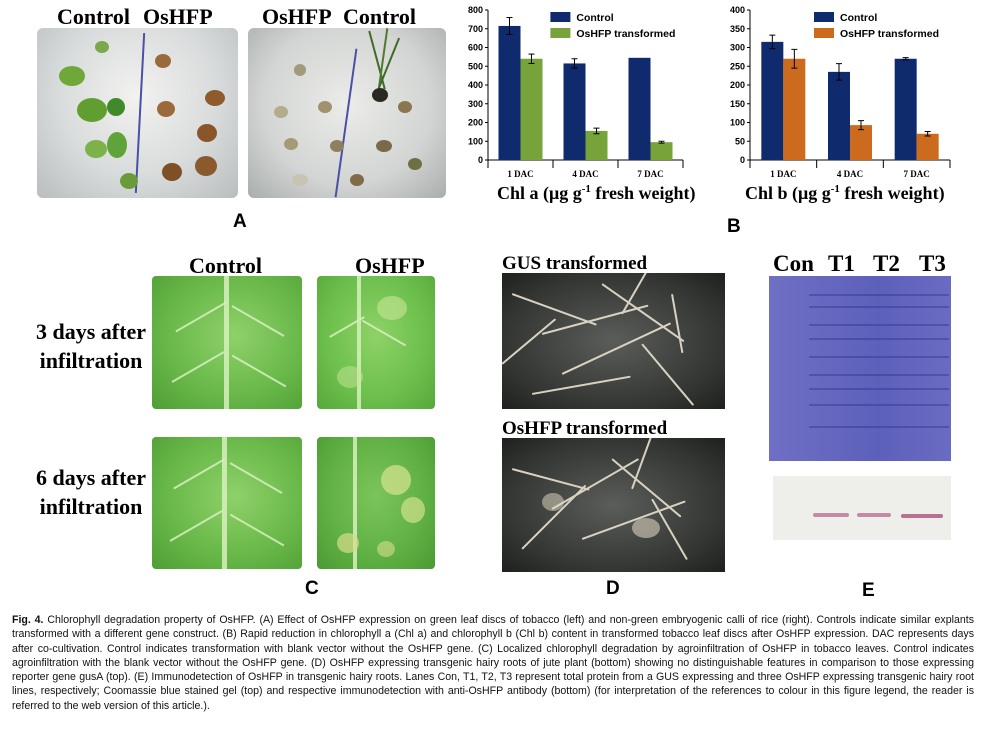 The height and width of the screenshot is (751, 985). What do you see at coordinates (178, 16) in the screenshot?
I see `panel-a-label-oshfp-left: OsHFP` at bounding box center [178, 16].